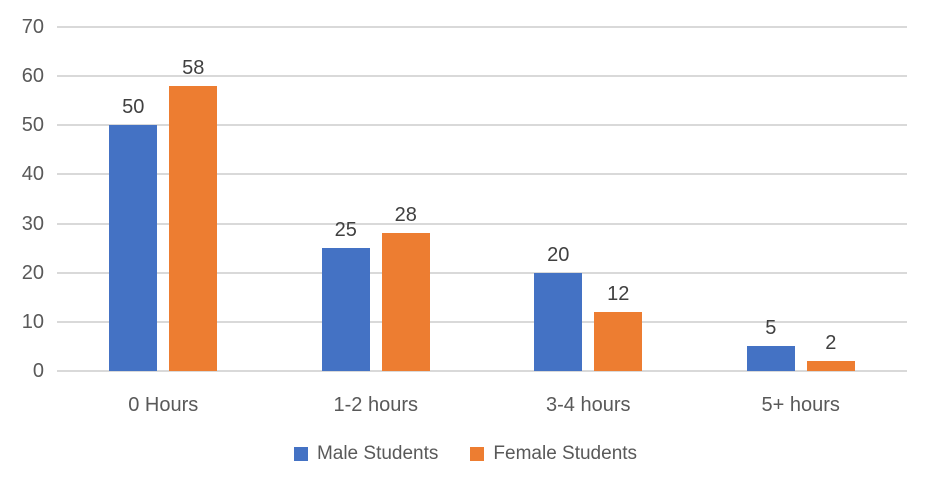 The image size is (931, 488). Describe the element at coordinates (38, 371) in the screenshot. I see `y-axis-tick-label: 0` at that location.